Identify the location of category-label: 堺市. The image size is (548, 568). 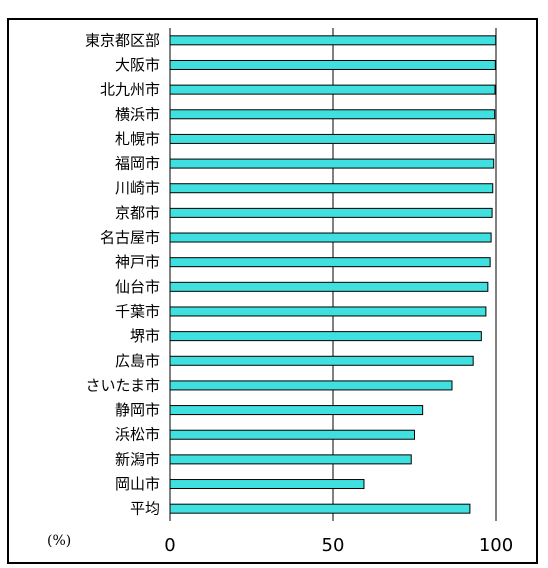
(145, 336).